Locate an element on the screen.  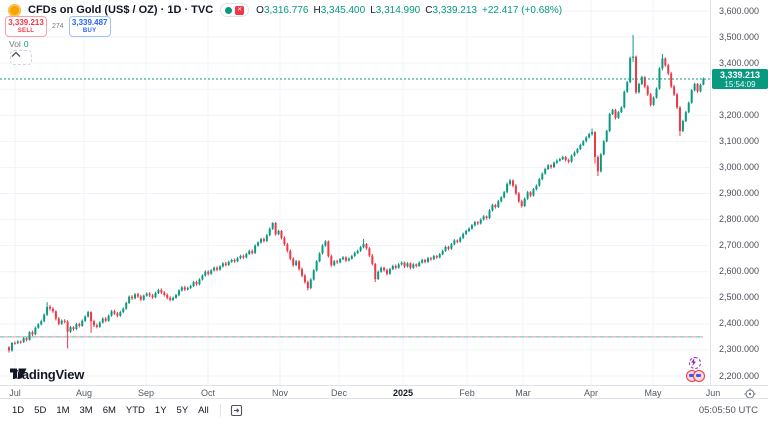
price-tick-label: 3,500.000 is located at coordinates (739, 36).